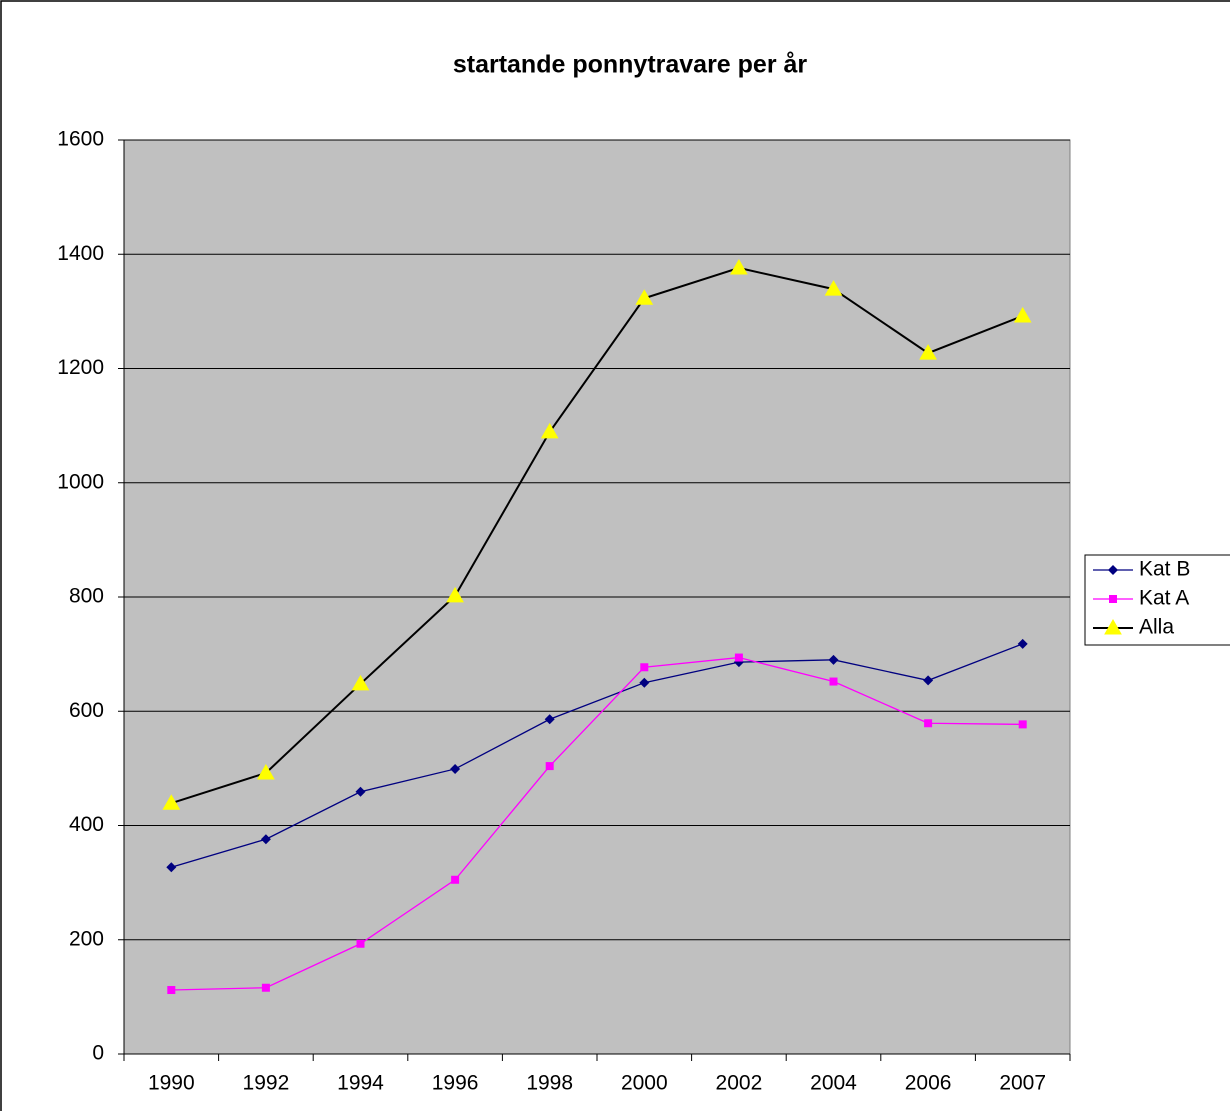 The image size is (1230, 1116). What do you see at coordinates (1156, 627) in the screenshot?
I see `legend-label: Alla` at bounding box center [1156, 627].